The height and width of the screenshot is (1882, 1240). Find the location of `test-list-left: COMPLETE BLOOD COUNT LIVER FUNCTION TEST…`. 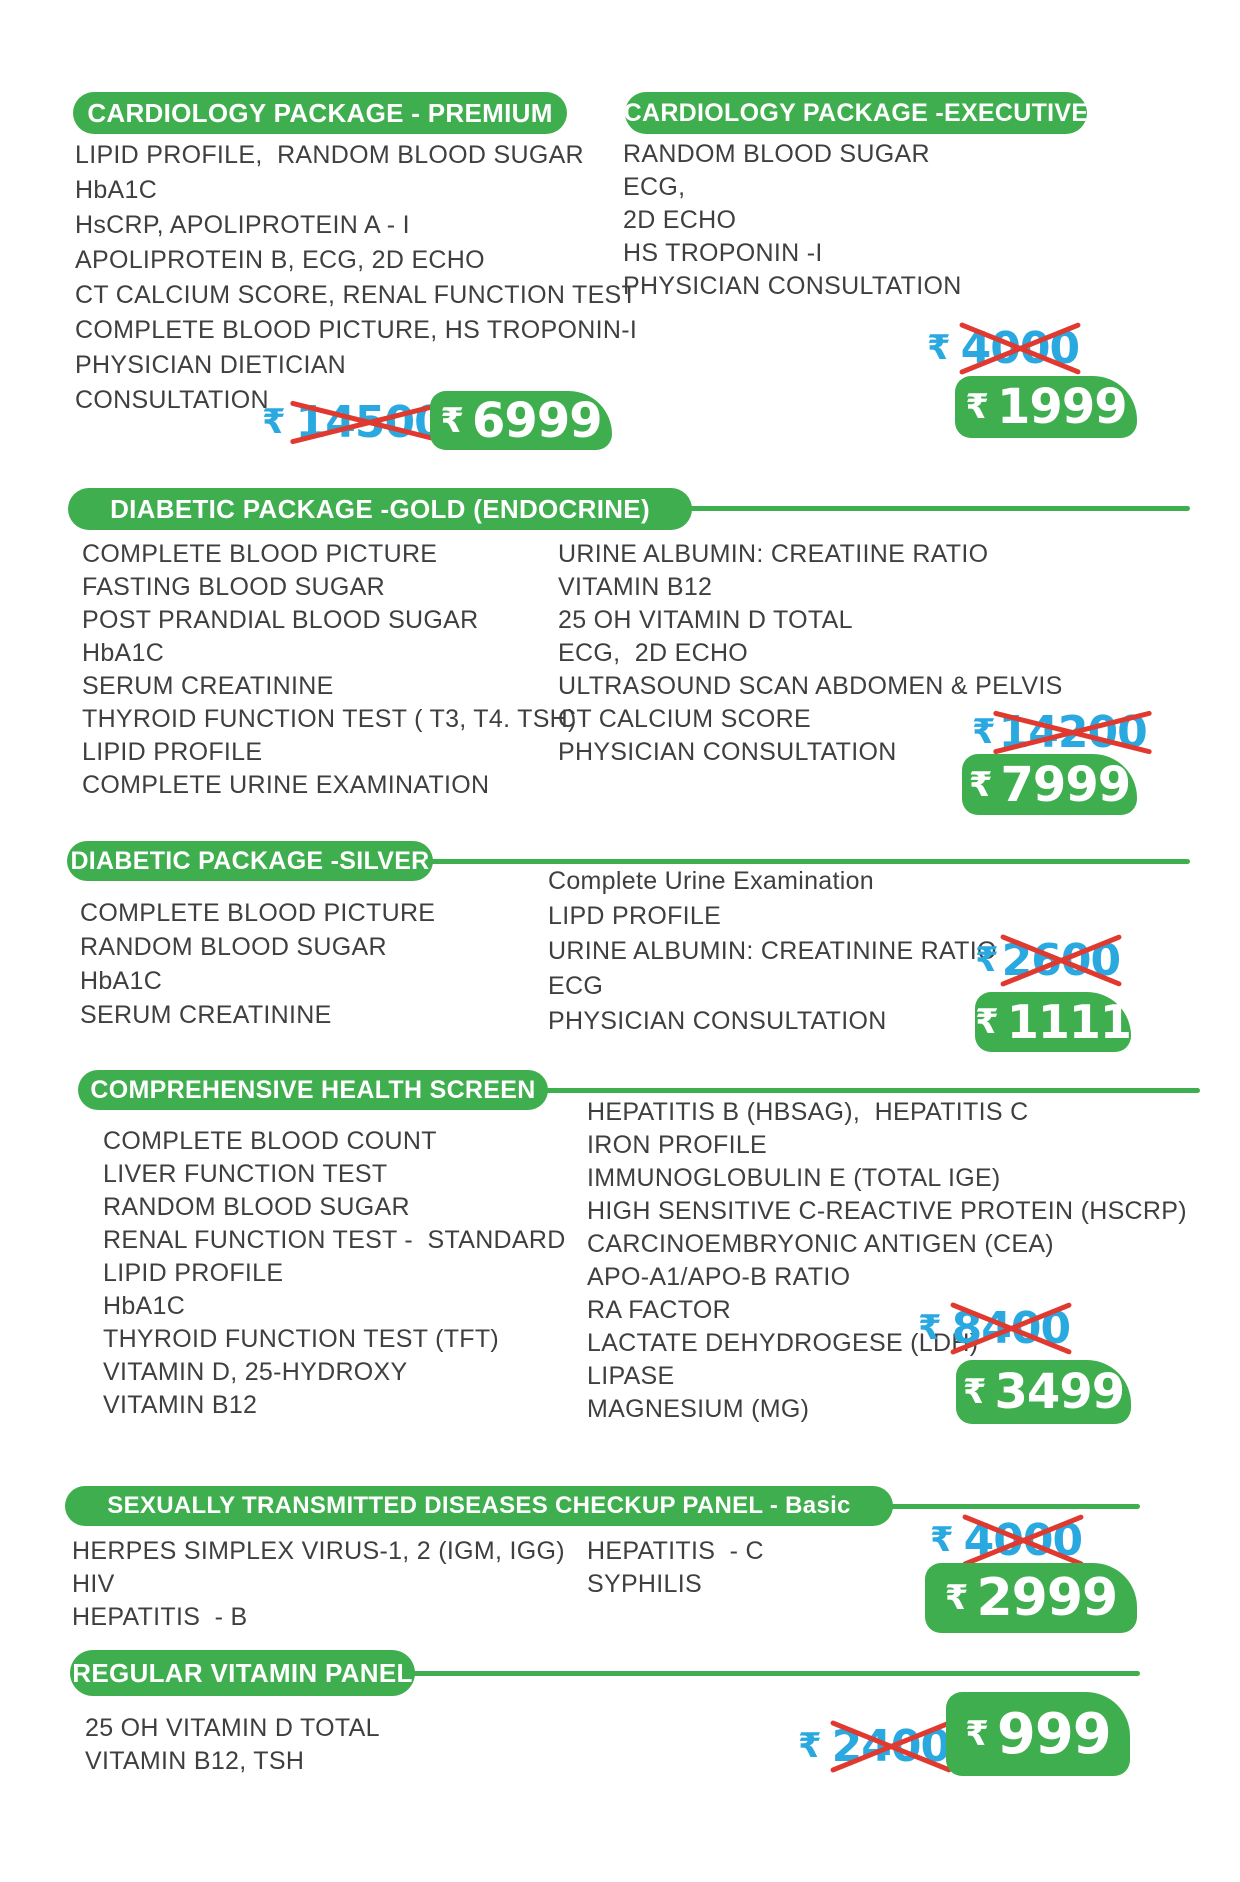

test-list-left: COMPLETE BLOOD COUNT LIVER FUNCTION TEST… is located at coordinates (334, 1273).